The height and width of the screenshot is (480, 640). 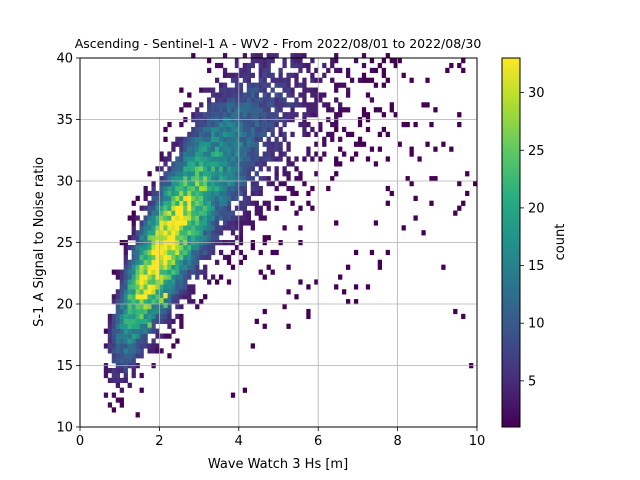 What do you see at coordinates (64, 366) in the screenshot?
I see `y-tick-label: 15` at bounding box center [64, 366].